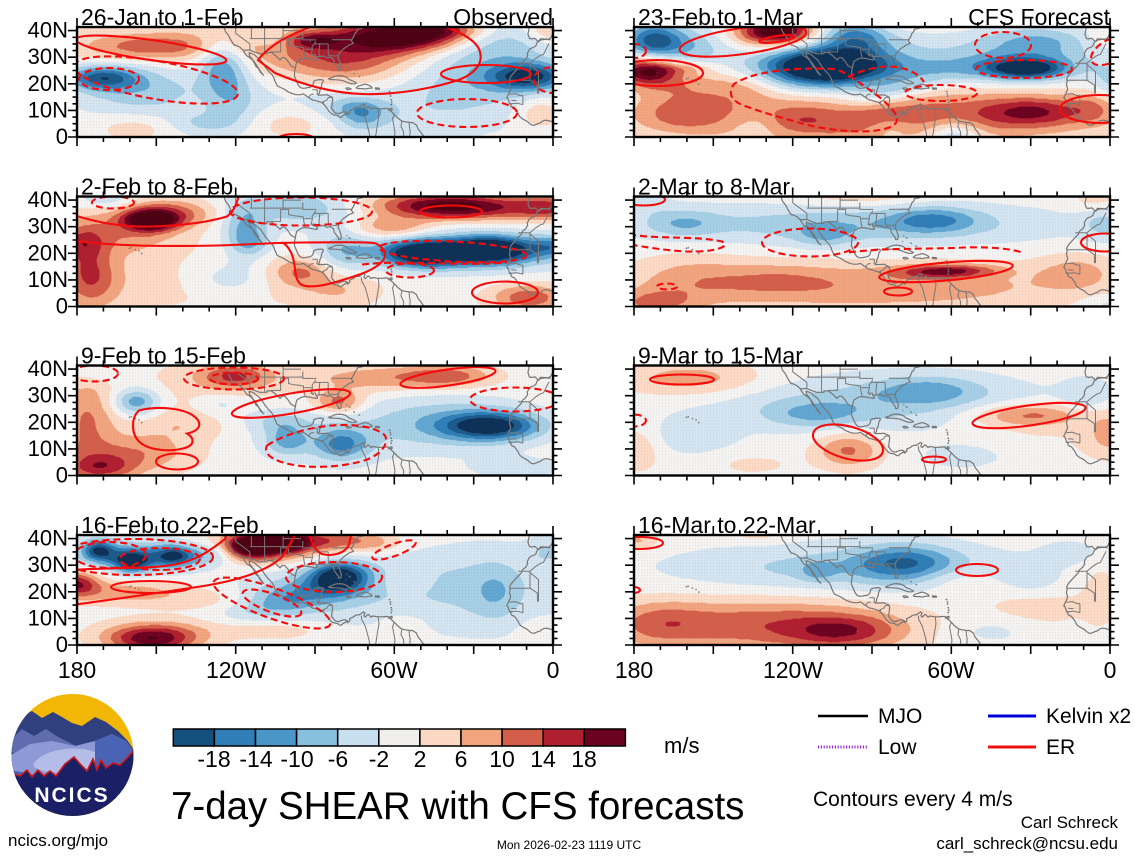  I want to click on svg-text: Carl Schreck, so click(1070, 822).